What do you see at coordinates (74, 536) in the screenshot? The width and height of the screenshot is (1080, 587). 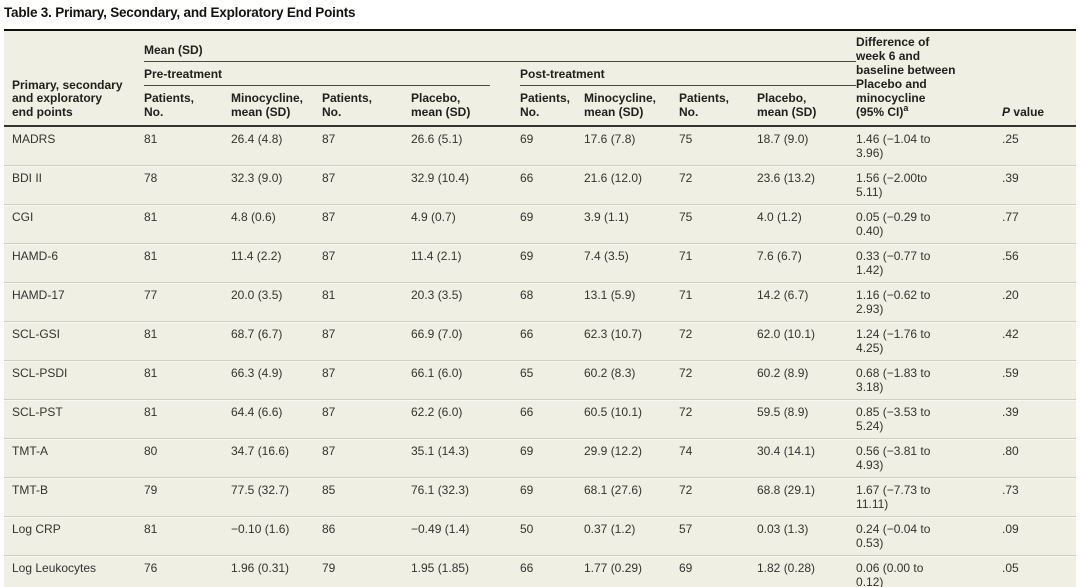 I see `row-label: Log CRP` at bounding box center [74, 536].